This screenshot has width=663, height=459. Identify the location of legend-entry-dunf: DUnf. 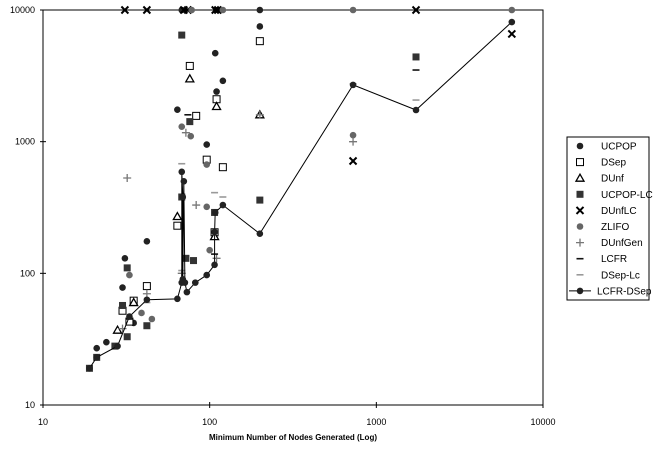
(599, 178).